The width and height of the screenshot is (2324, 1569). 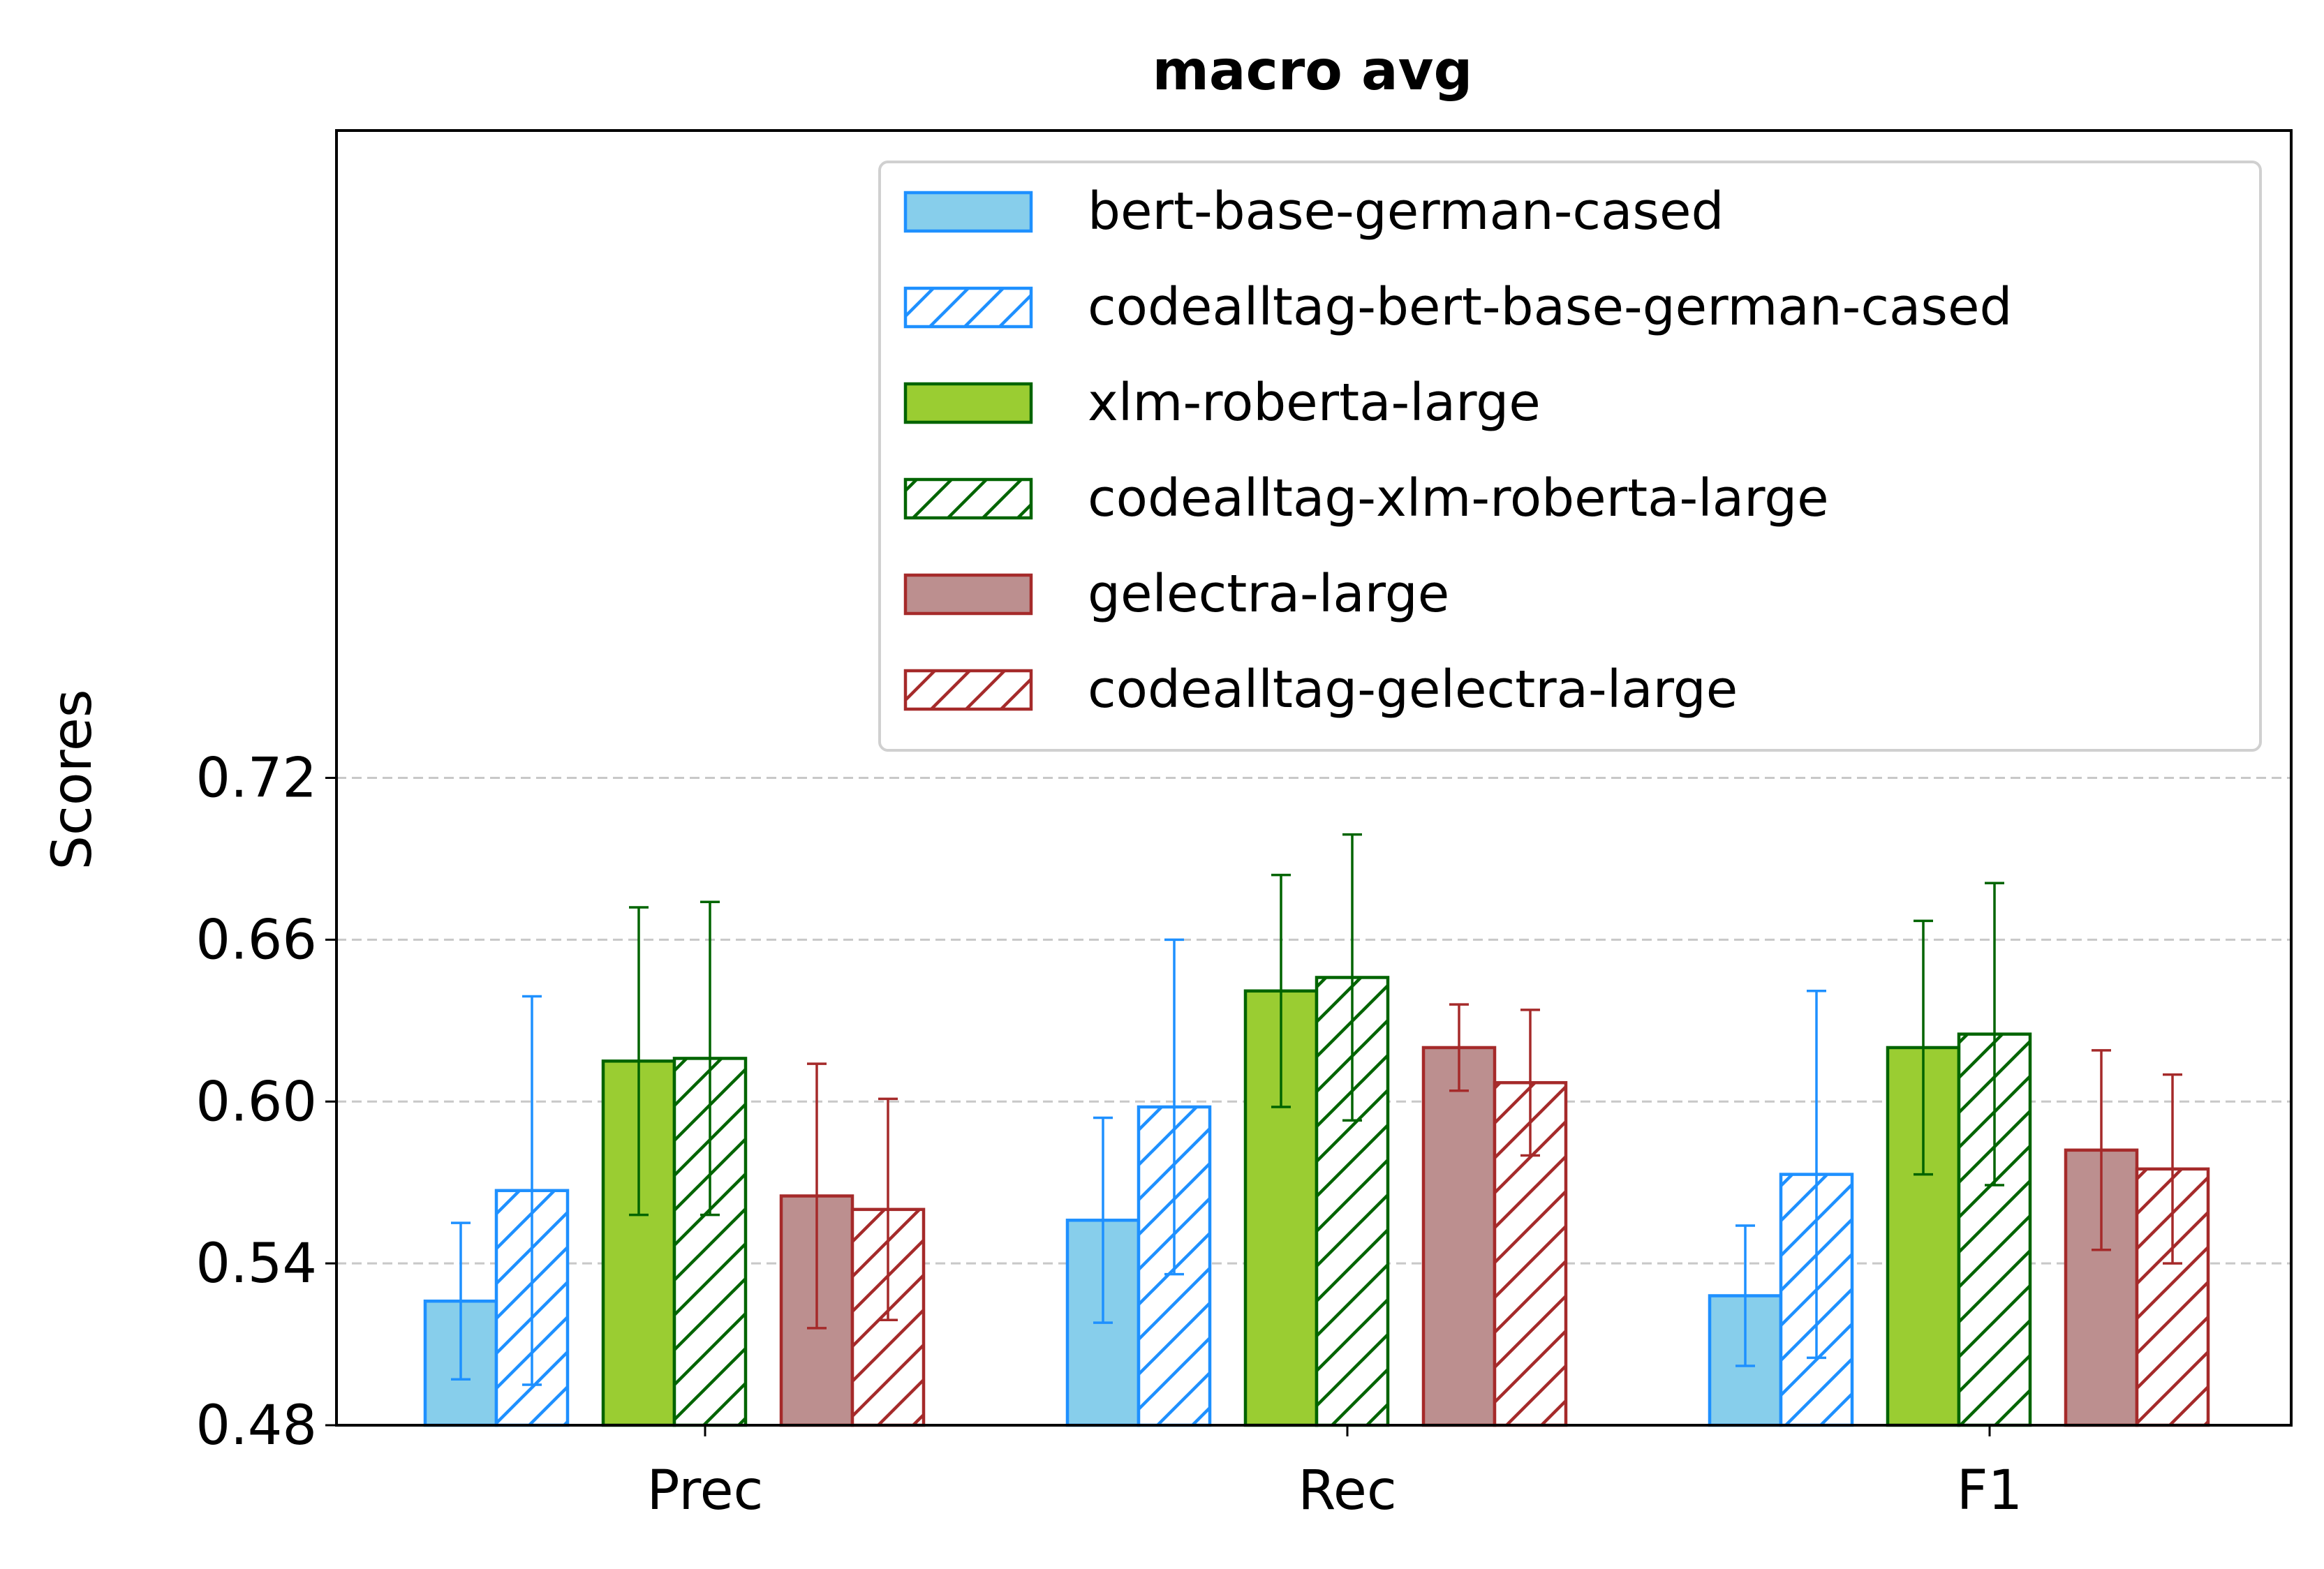 I want to click on y-axis-ticks: 0.48 0.54 0.60 0.66 0.72, so click(x=265, y=1102).